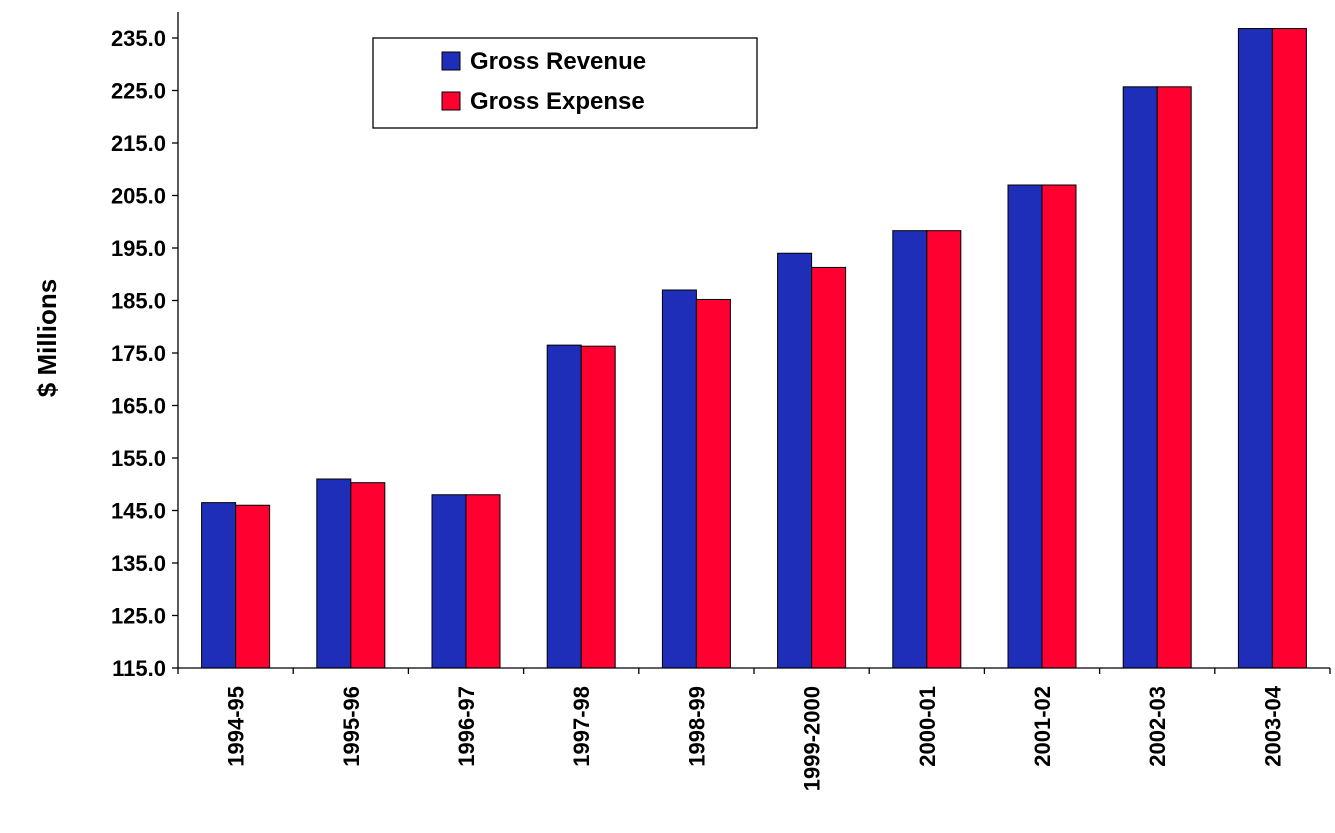  I want to click on y-tick-label: 235.0, so click(138, 38).